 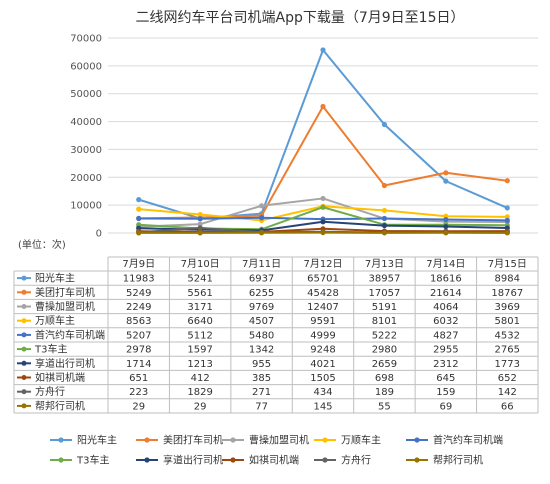 What do you see at coordinates (323, 293) in the screenshot?
I see `table-cell-value: 45428` at bounding box center [323, 293].